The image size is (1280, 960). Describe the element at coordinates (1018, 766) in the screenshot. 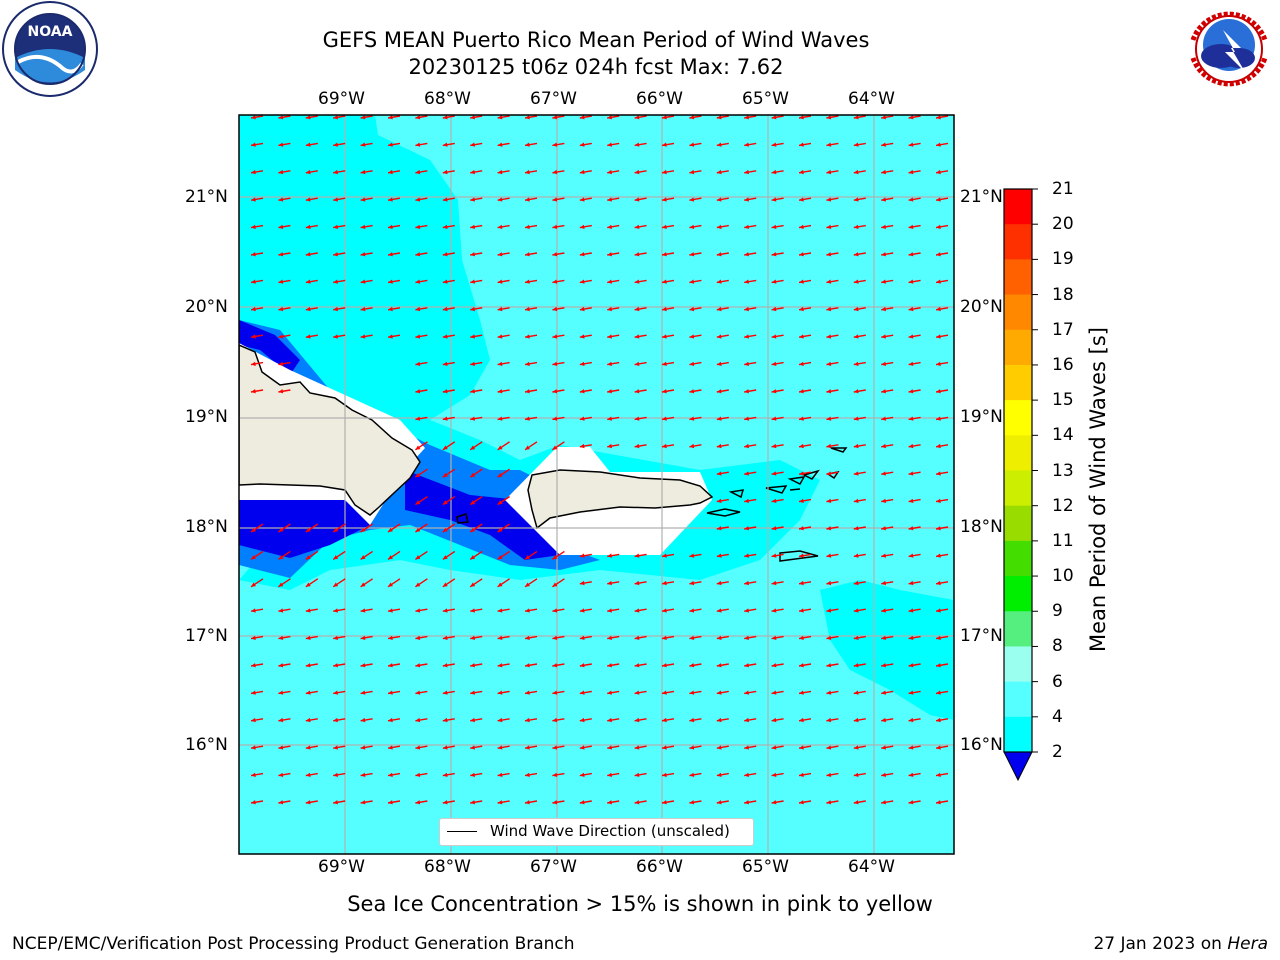

I see `colorbar-extend-triangle` at that location.